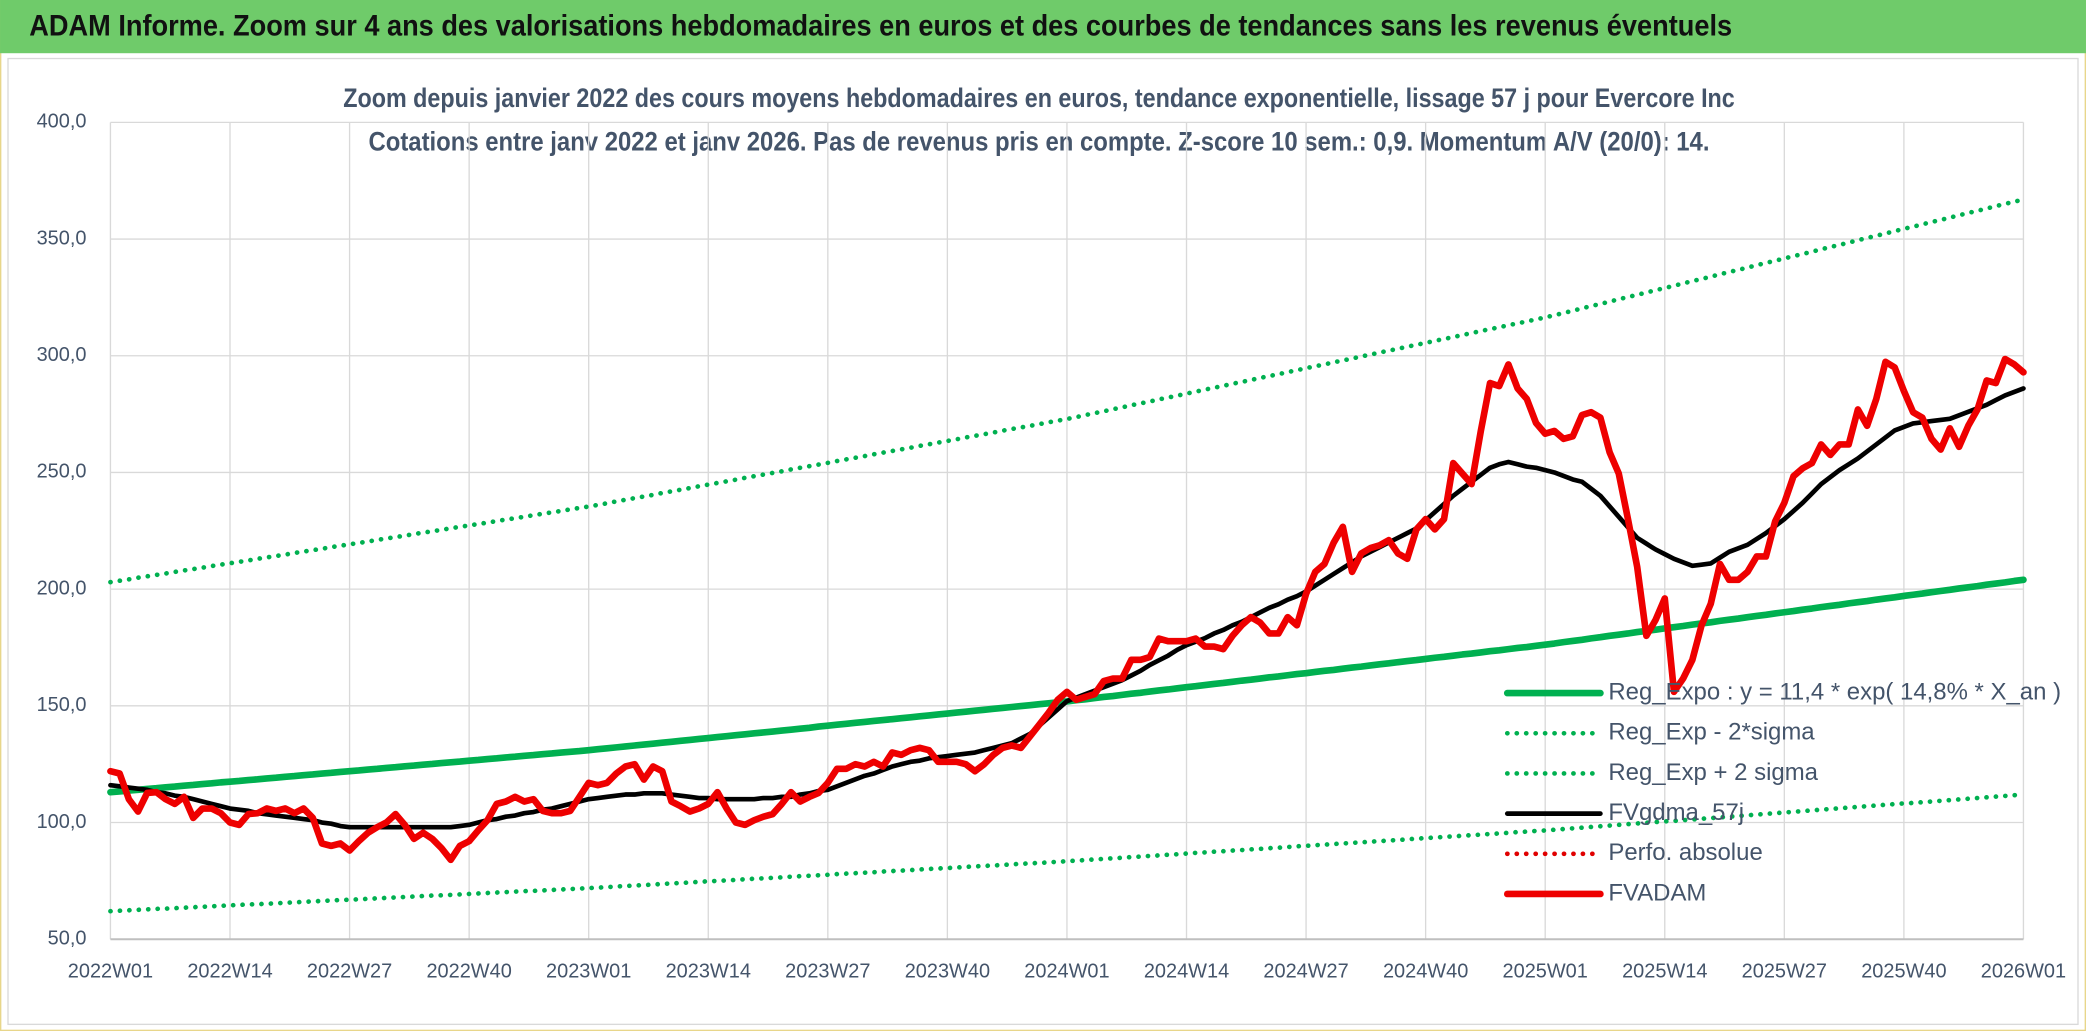 The image size is (2086, 1031). What do you see at coordinates (62, 355) in the screenshot?
I see `y-tick-label: 300,0` at bounding box center [62, 355].